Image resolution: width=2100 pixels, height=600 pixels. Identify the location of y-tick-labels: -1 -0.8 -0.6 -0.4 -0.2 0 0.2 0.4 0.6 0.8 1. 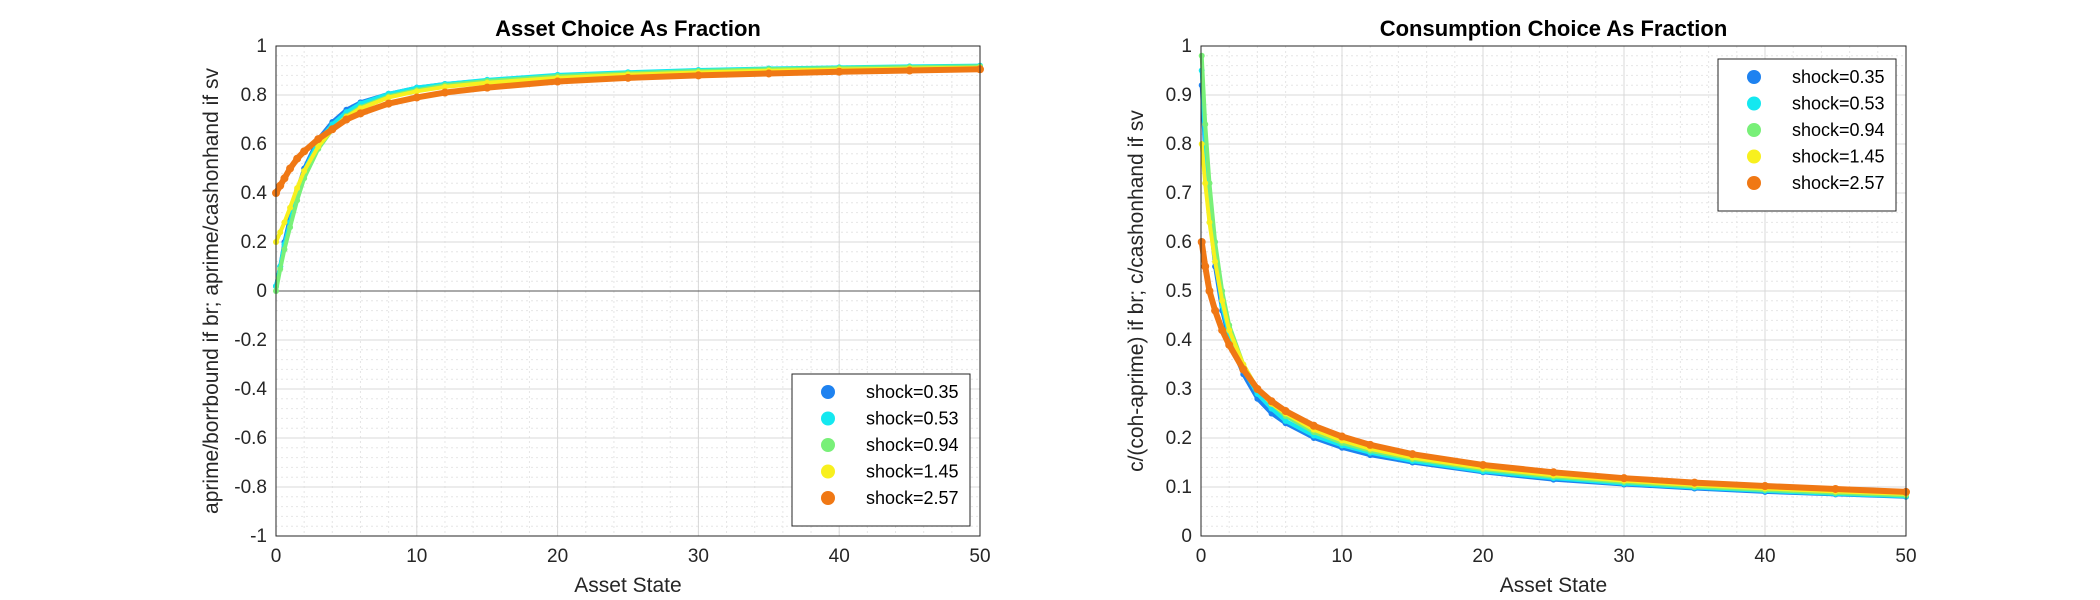
(250, 291).